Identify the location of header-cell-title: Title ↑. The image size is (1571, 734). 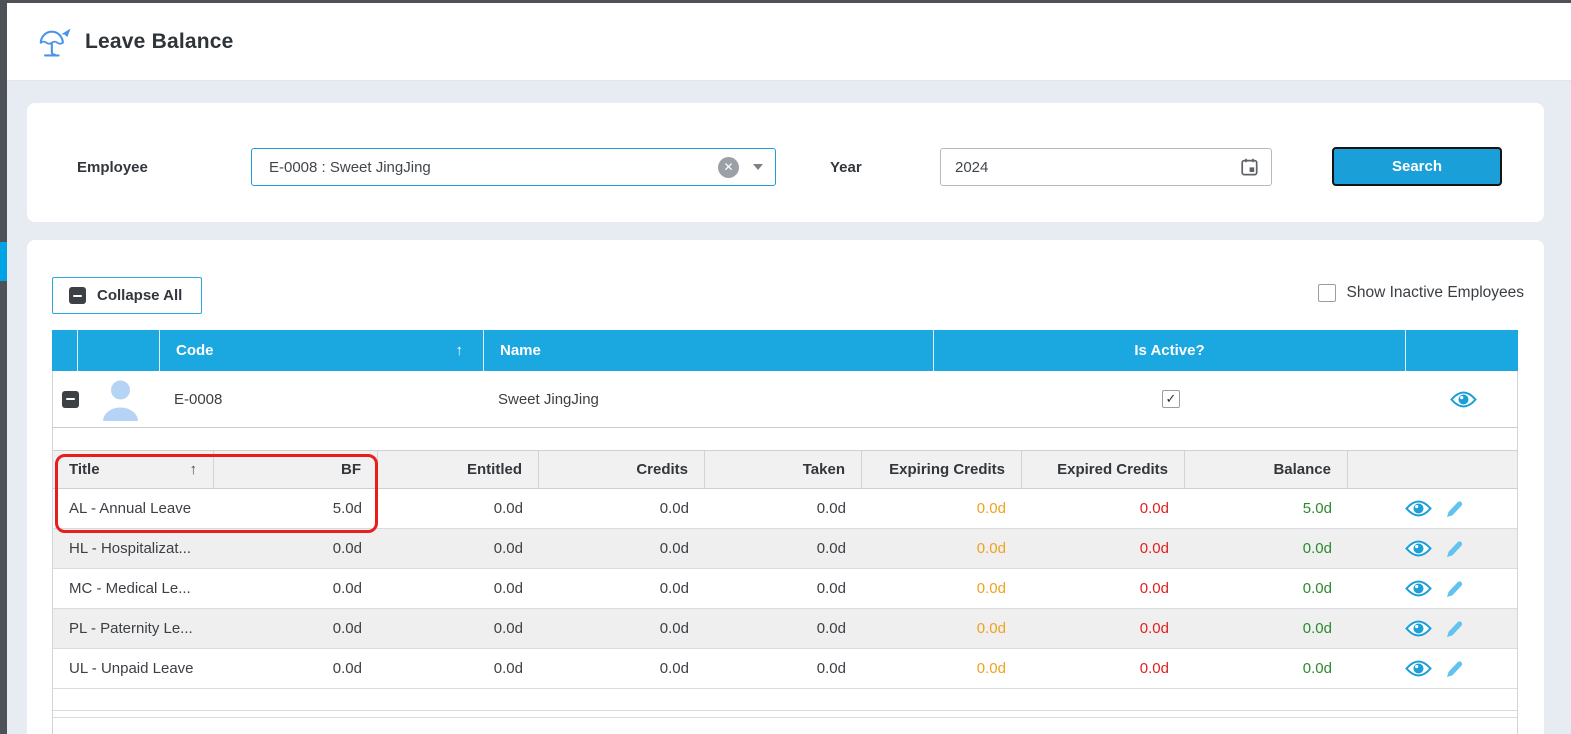
(133, 469).